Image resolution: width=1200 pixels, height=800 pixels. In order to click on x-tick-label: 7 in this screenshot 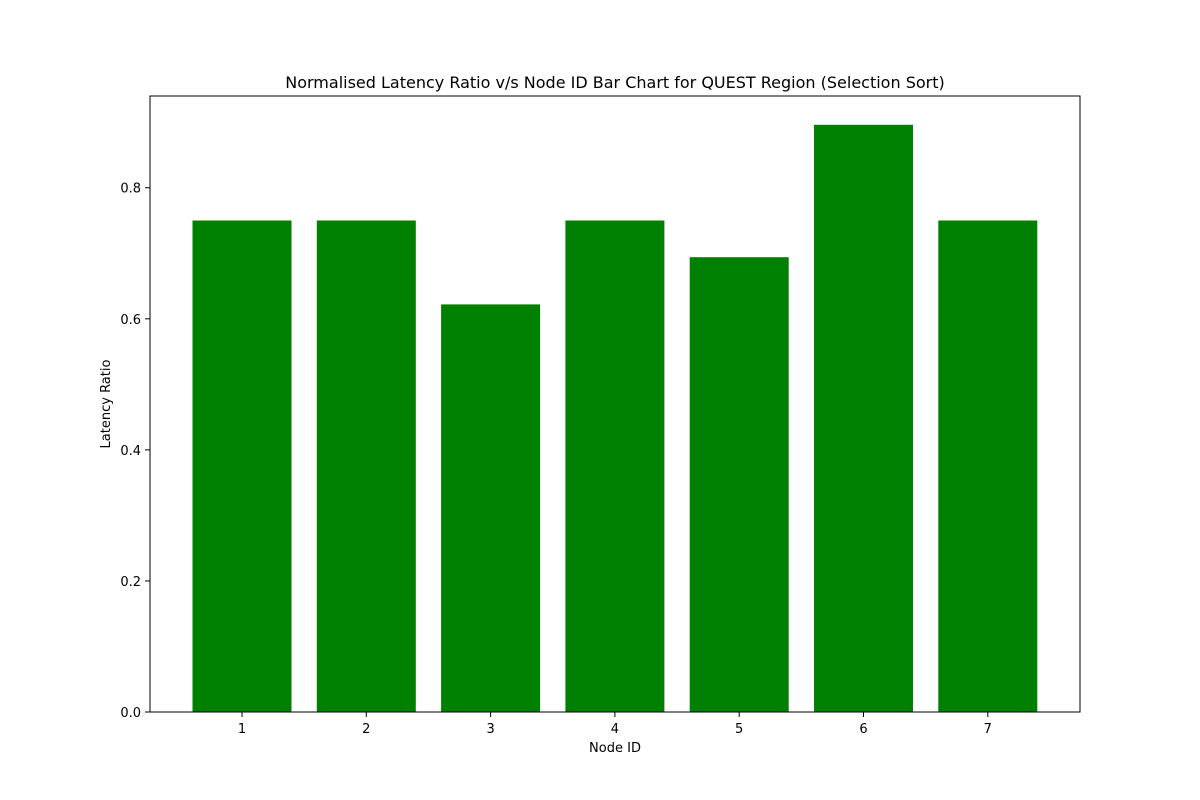, I will do `click(988, 729)`.